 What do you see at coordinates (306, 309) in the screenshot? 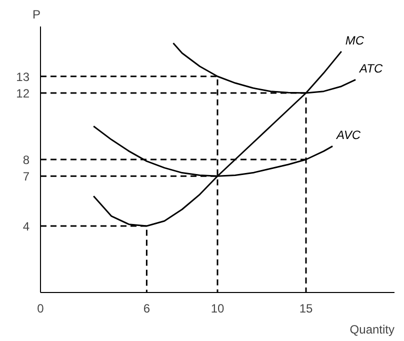
I see `x-tick-label: 15` at bounding box center [306, 309].